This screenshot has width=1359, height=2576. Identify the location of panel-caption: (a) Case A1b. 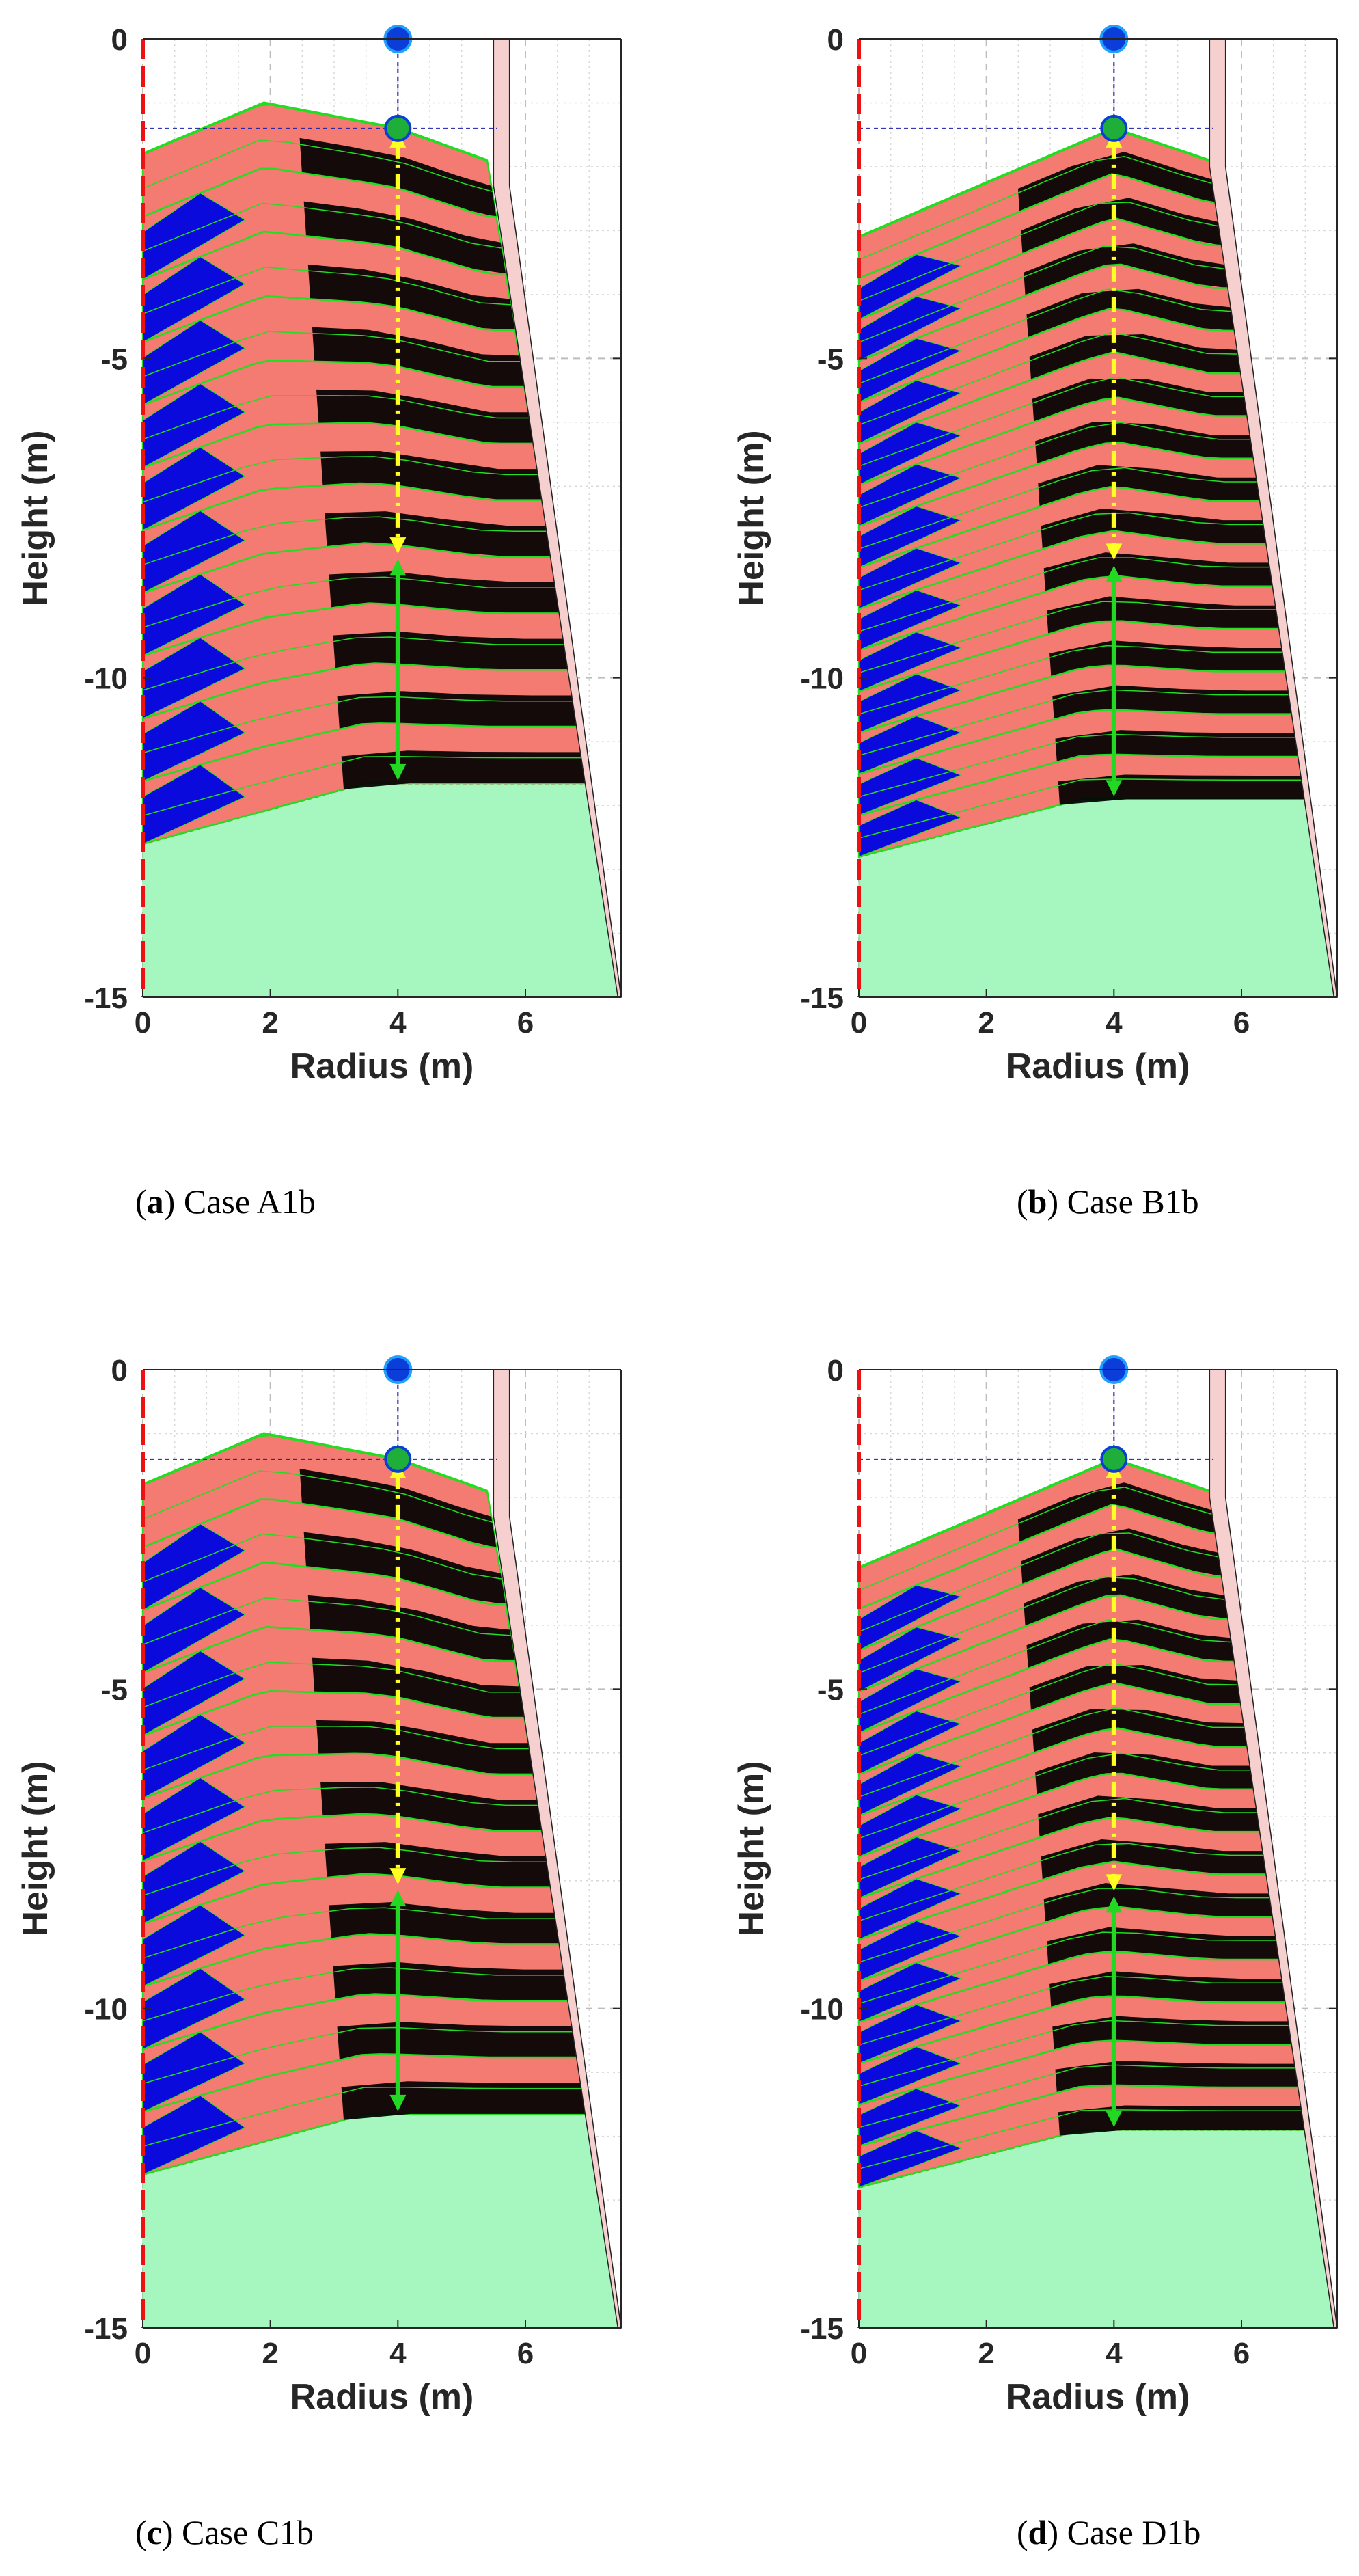
(225, 1201).